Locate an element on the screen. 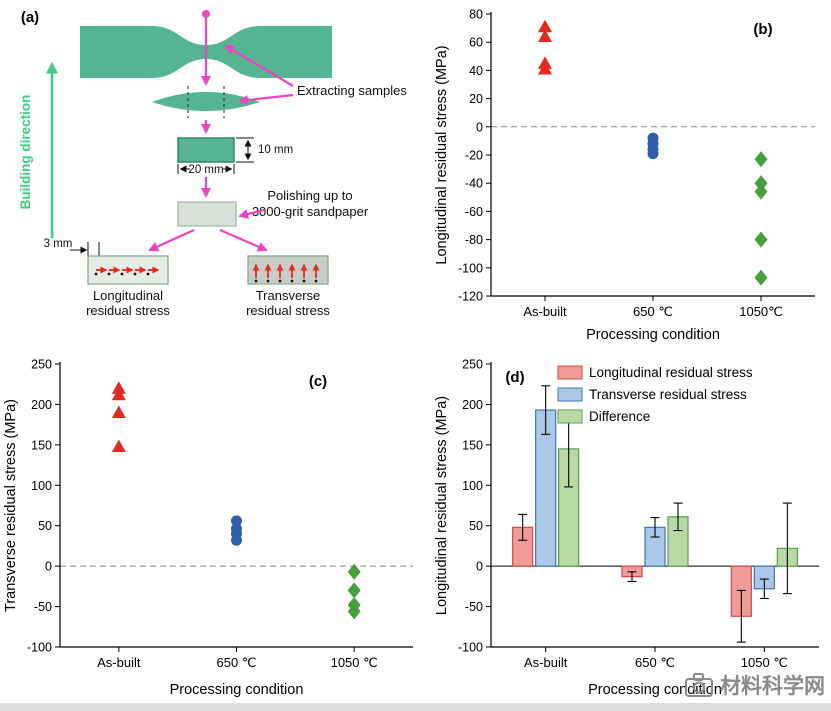  panel-label: (b) is located at coordinates (762, 29).